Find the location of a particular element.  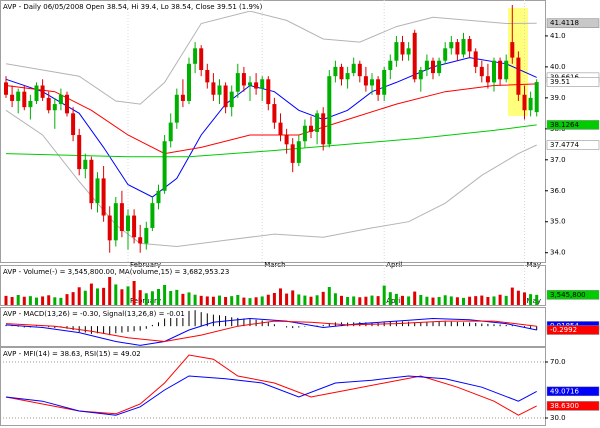

last-value-label: -0.2992 is located at coordinates (563, 330).